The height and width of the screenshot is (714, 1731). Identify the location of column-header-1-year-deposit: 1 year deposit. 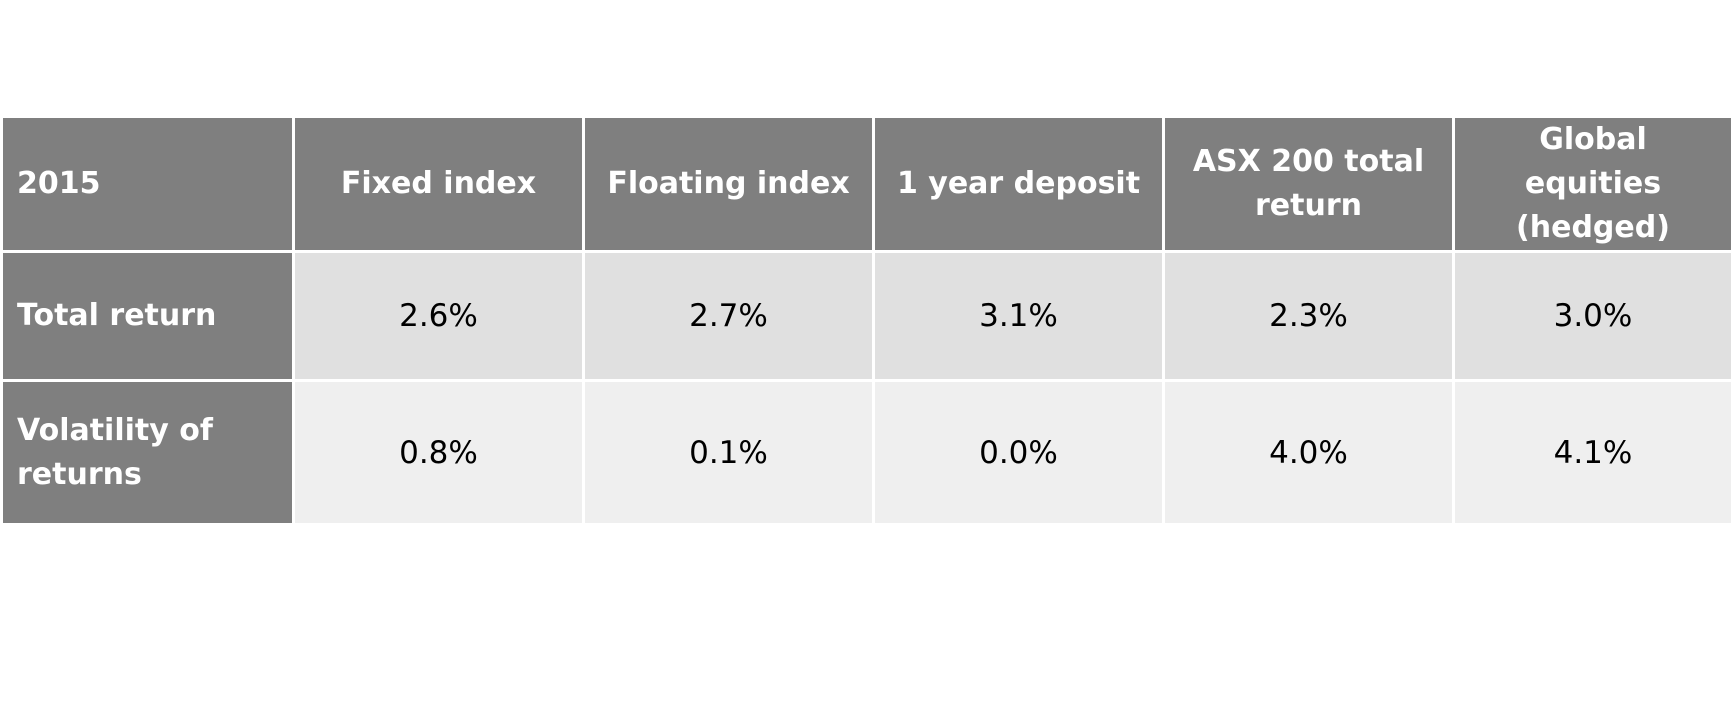
(1018, 184).